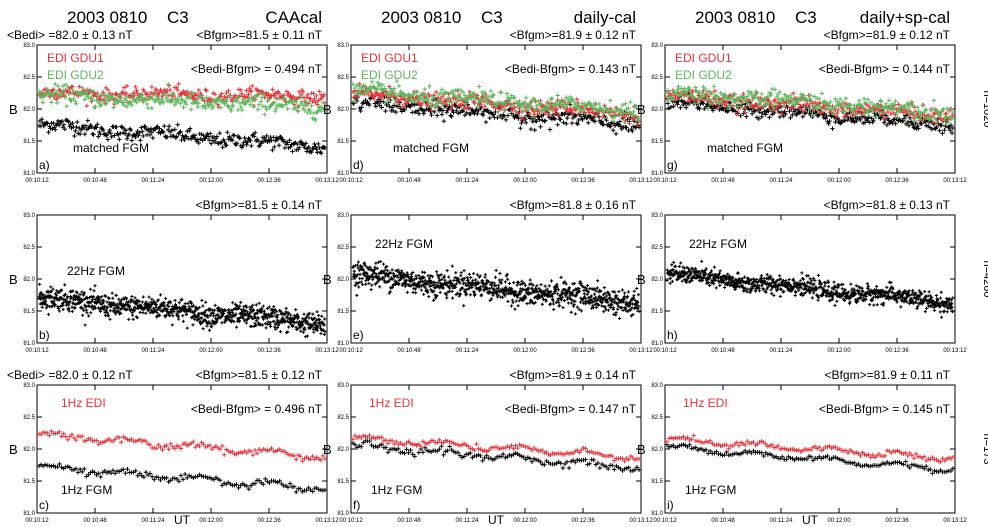  I want to click on column-title-calibration: daily+sp-cal, so click(905, 17).